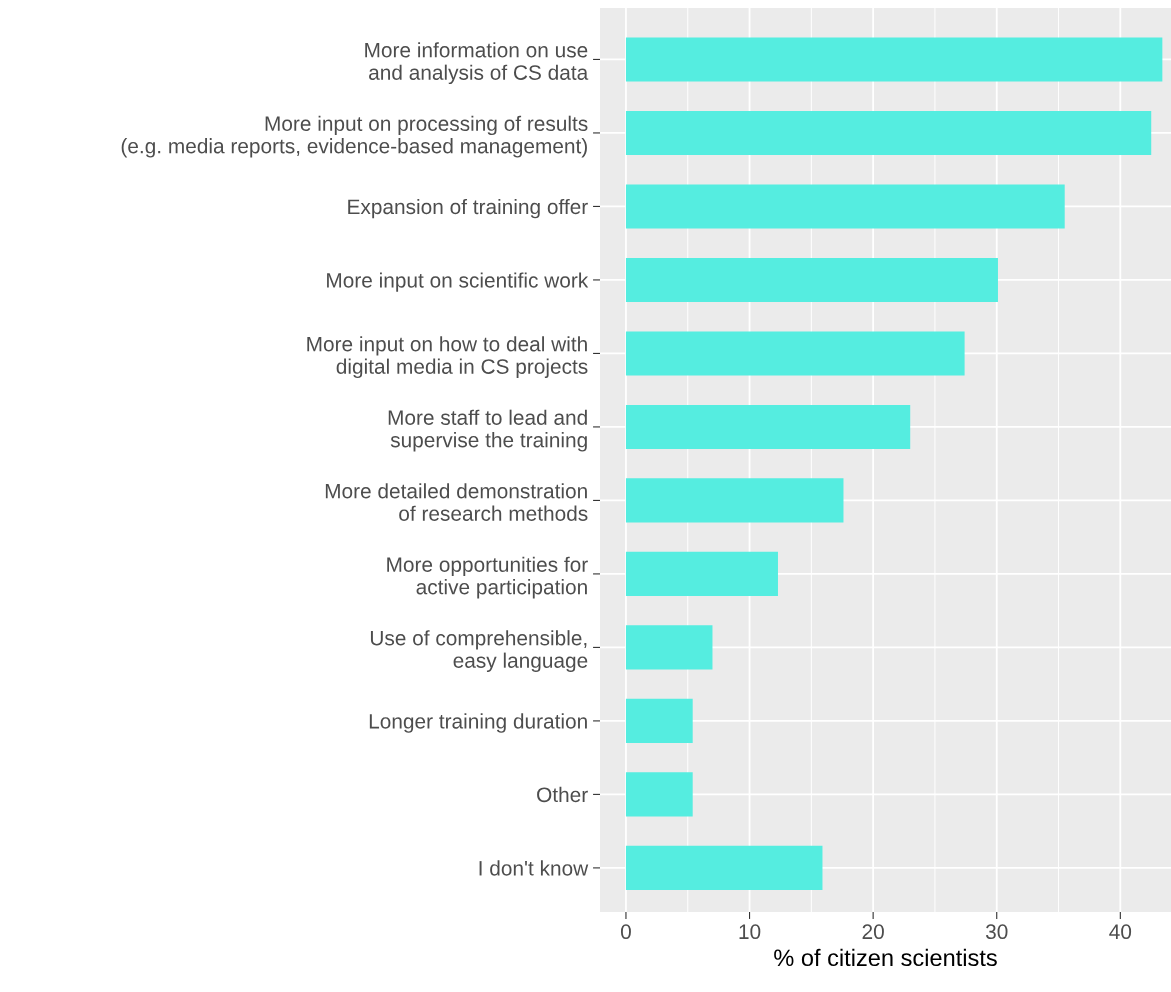 The width and height of the screenshot is (1171, 992). Describe the element at coordinates (487, 577) in the screenshot. I see `y-tick-label: More opportunities for active participation` at that location.